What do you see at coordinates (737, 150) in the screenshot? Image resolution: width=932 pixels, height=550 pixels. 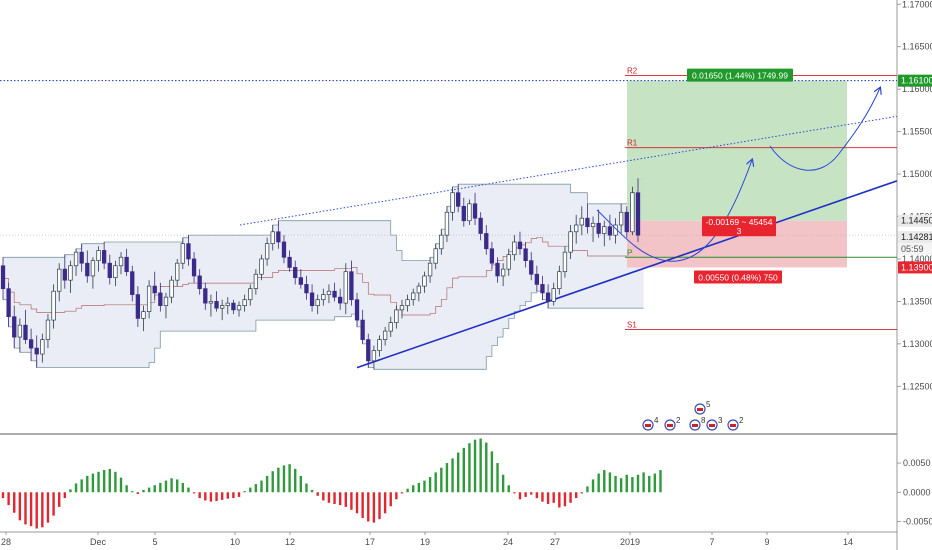 I see `profit-zone` at bounding box center [737, 150].